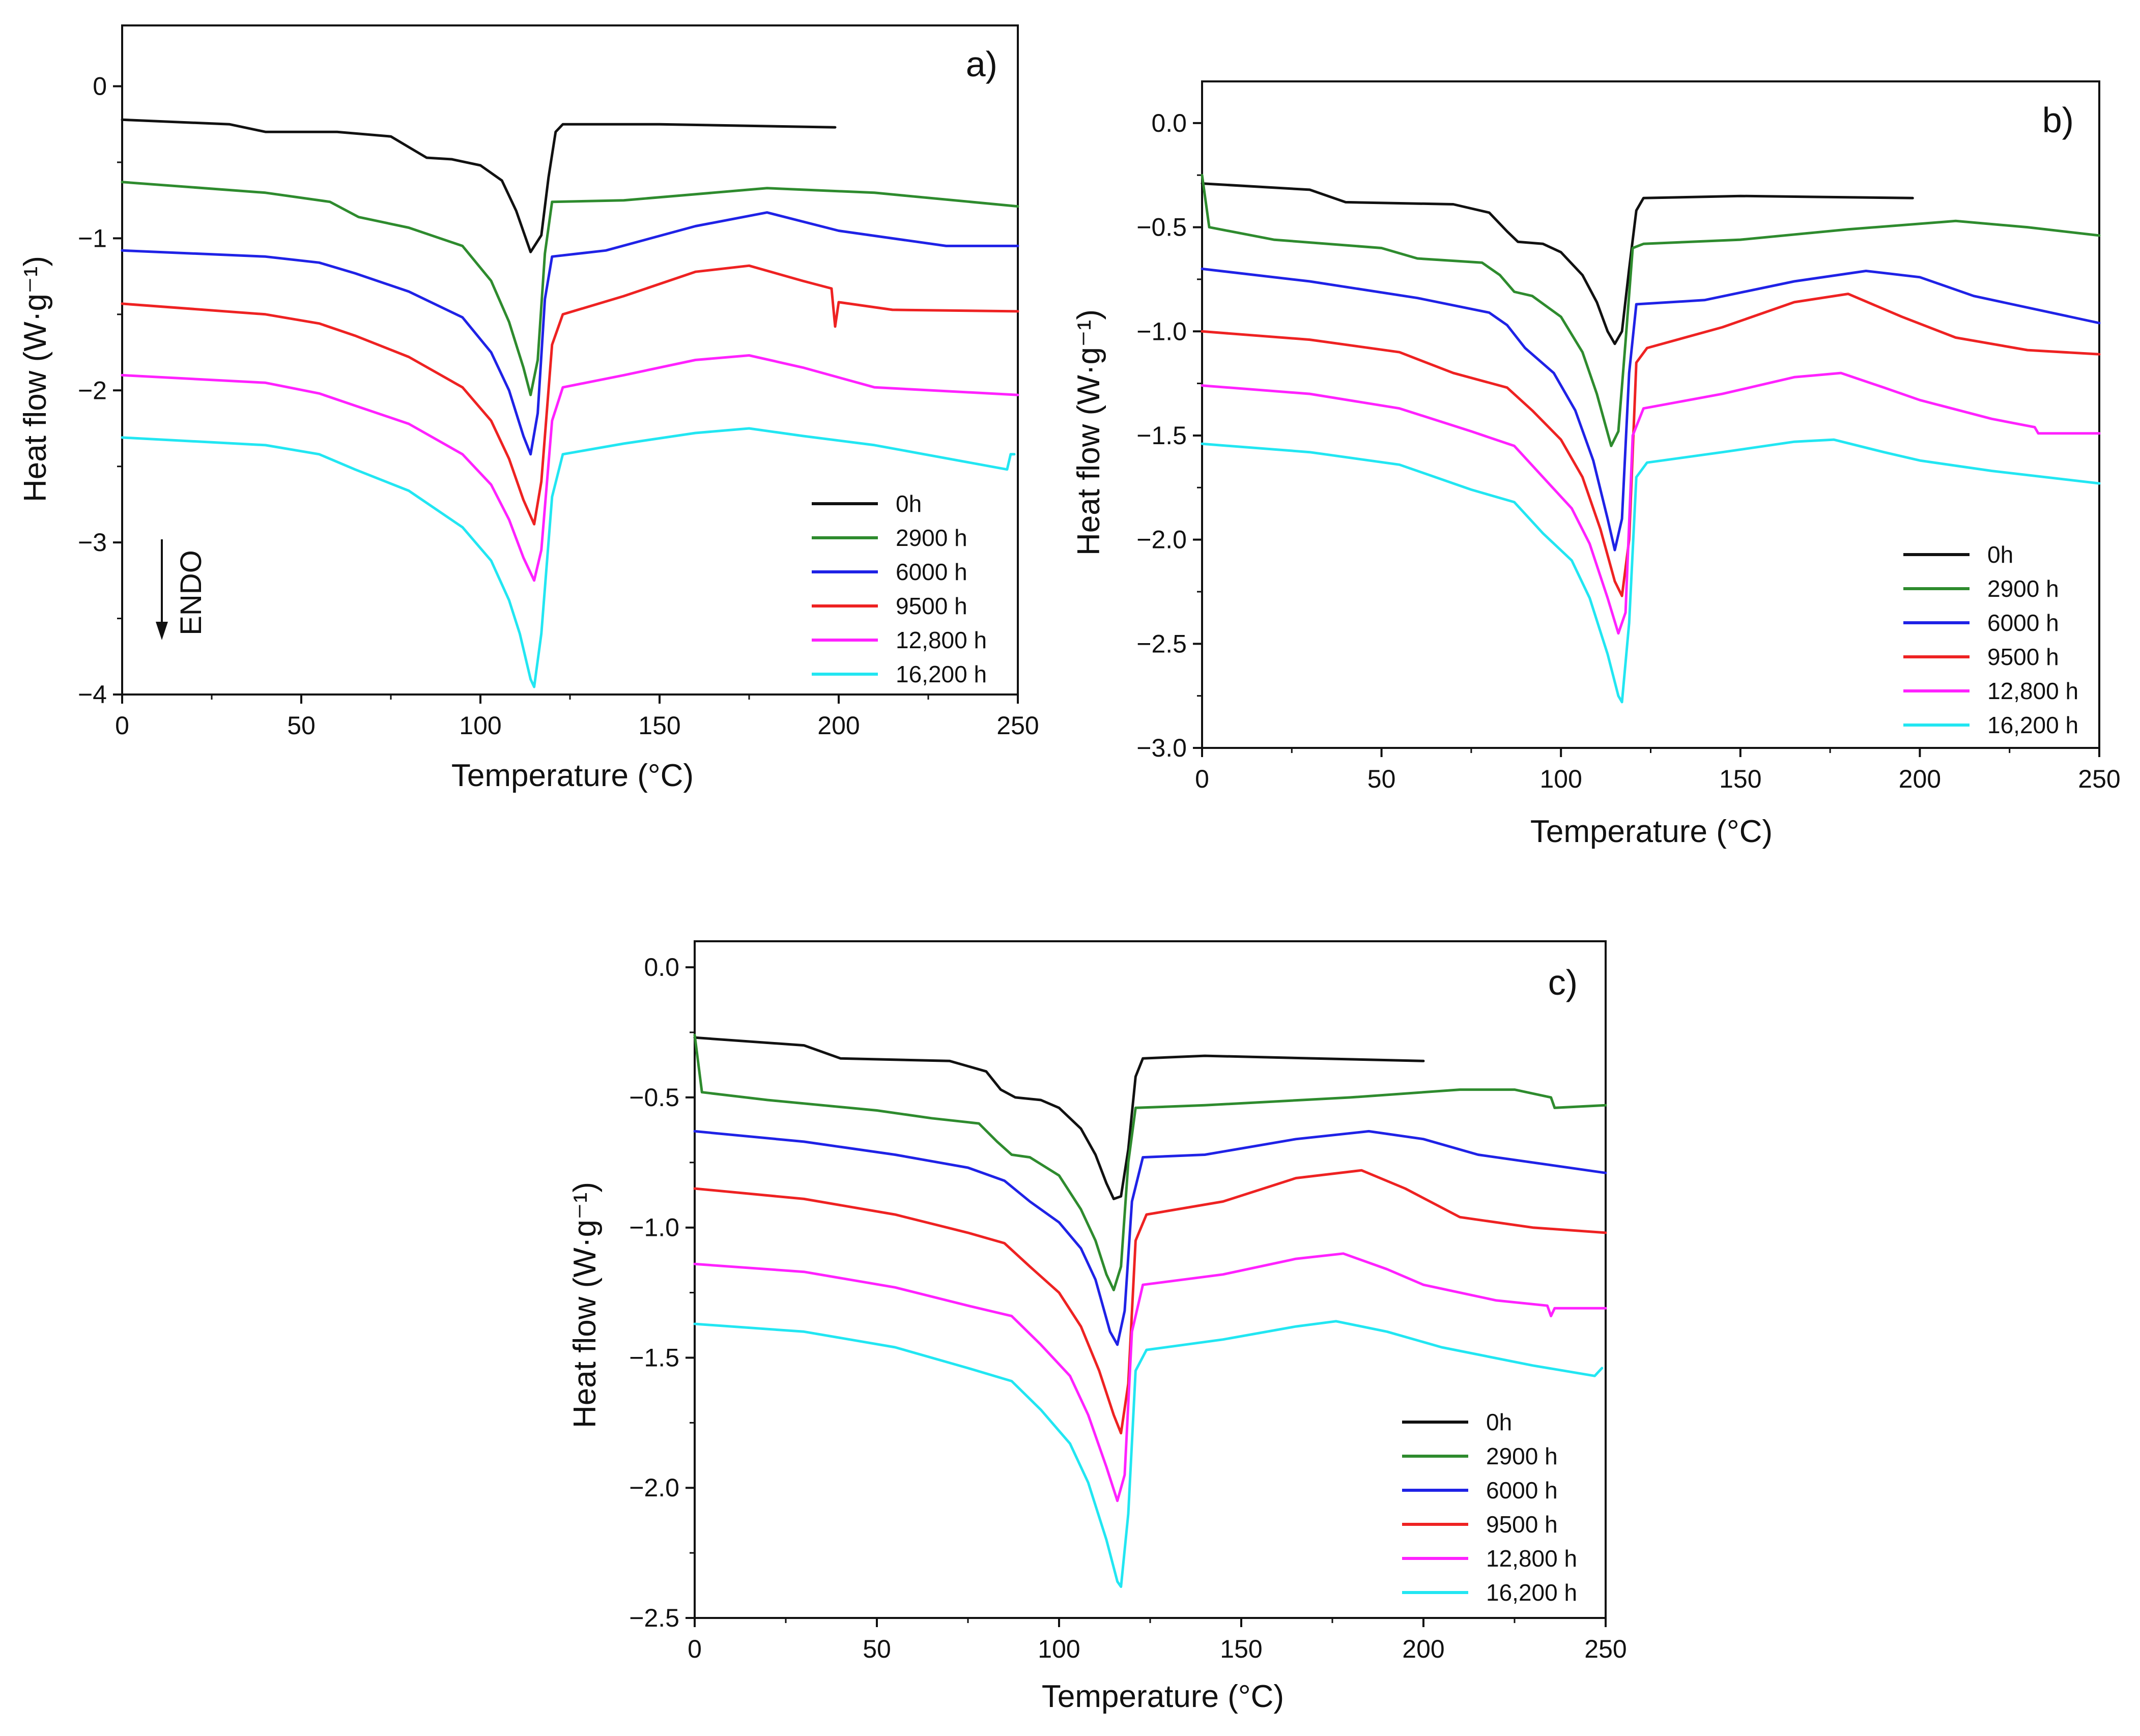 This screenshot has height=1736, width=2140. What do you see at coordinates (1499, 1422) in the screenshot?
I see `panel-c-legend-label: 0h` at bounding box center [1499, 1422].